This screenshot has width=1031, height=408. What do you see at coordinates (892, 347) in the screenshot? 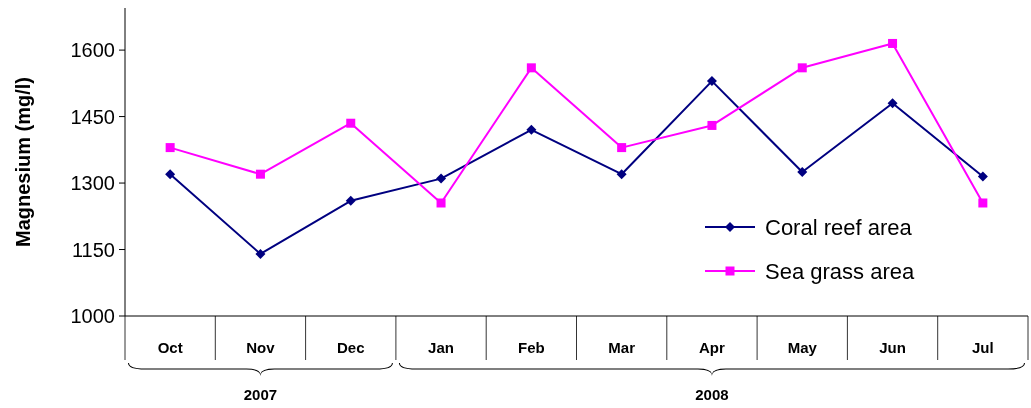
I see `x-tick-label: Jun` at bounding box center [892, 347].